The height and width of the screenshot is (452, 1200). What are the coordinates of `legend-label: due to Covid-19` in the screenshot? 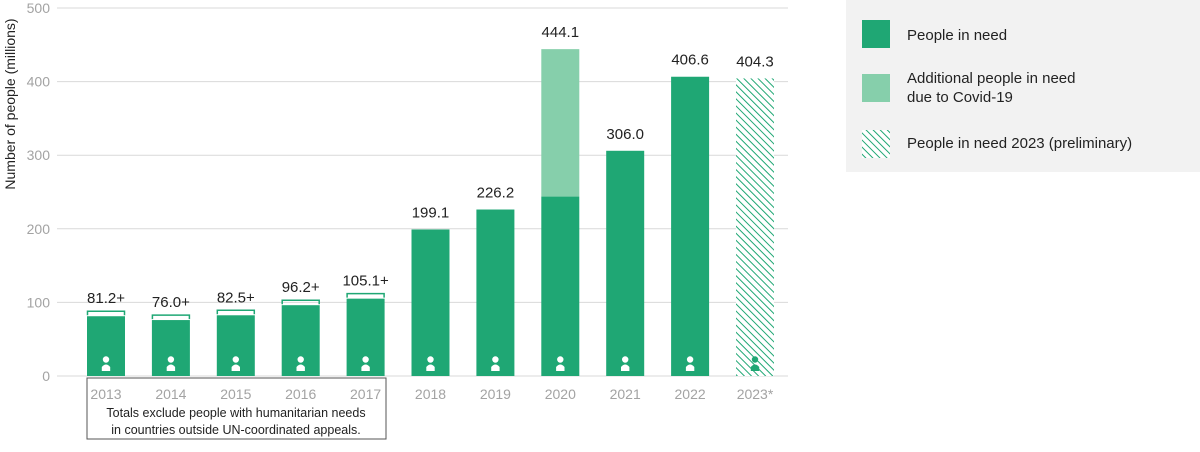 It's located at (960, 97).